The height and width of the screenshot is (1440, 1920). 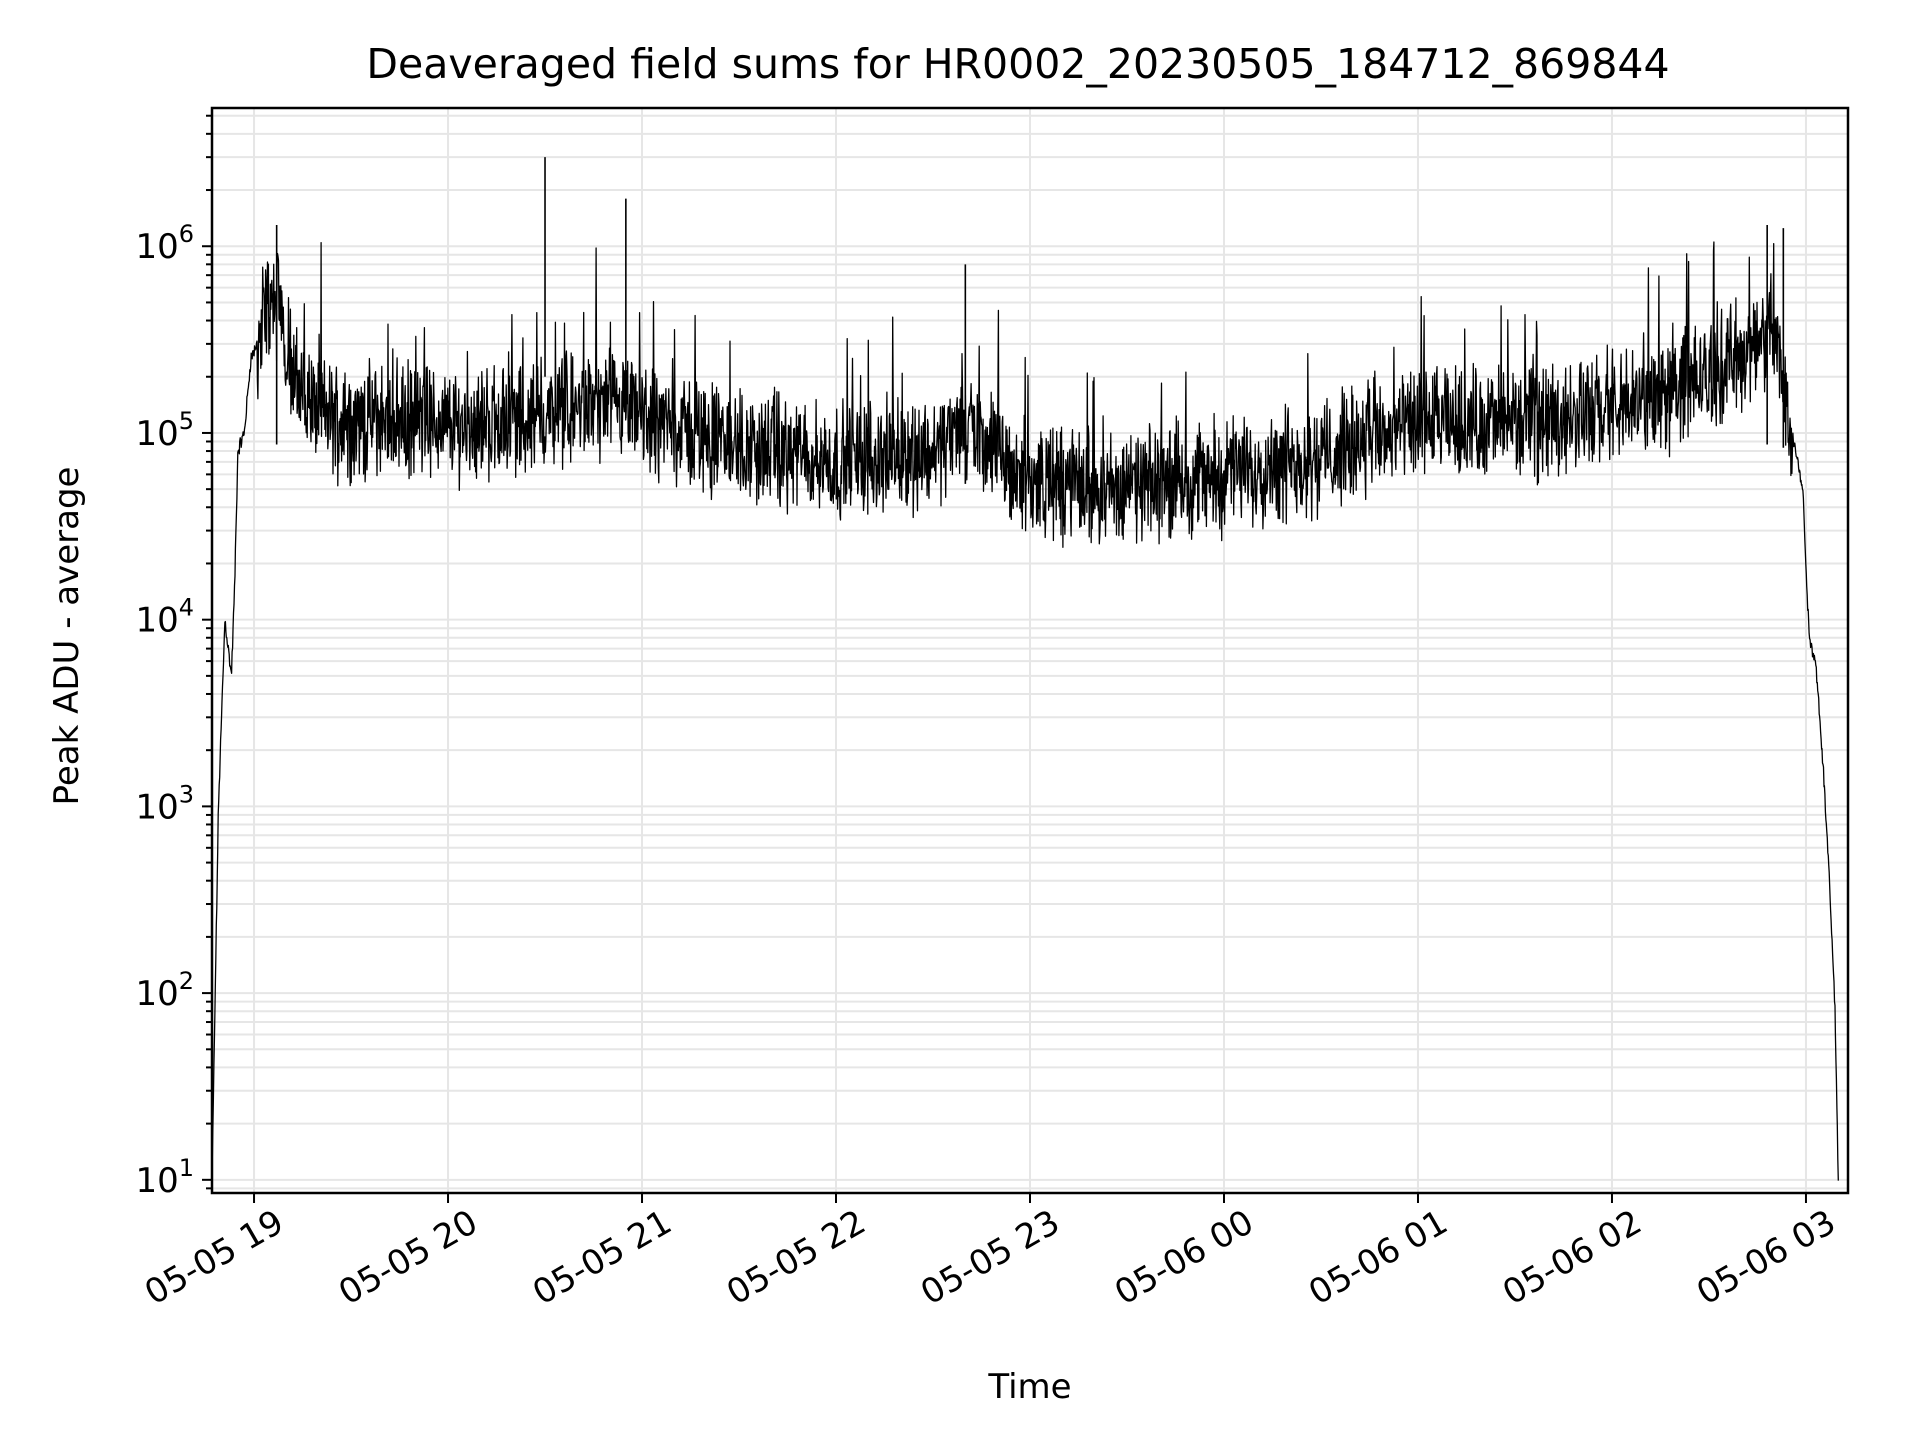 I want to click on y-tick-label: 10⁴, so click(x=164, y=617).